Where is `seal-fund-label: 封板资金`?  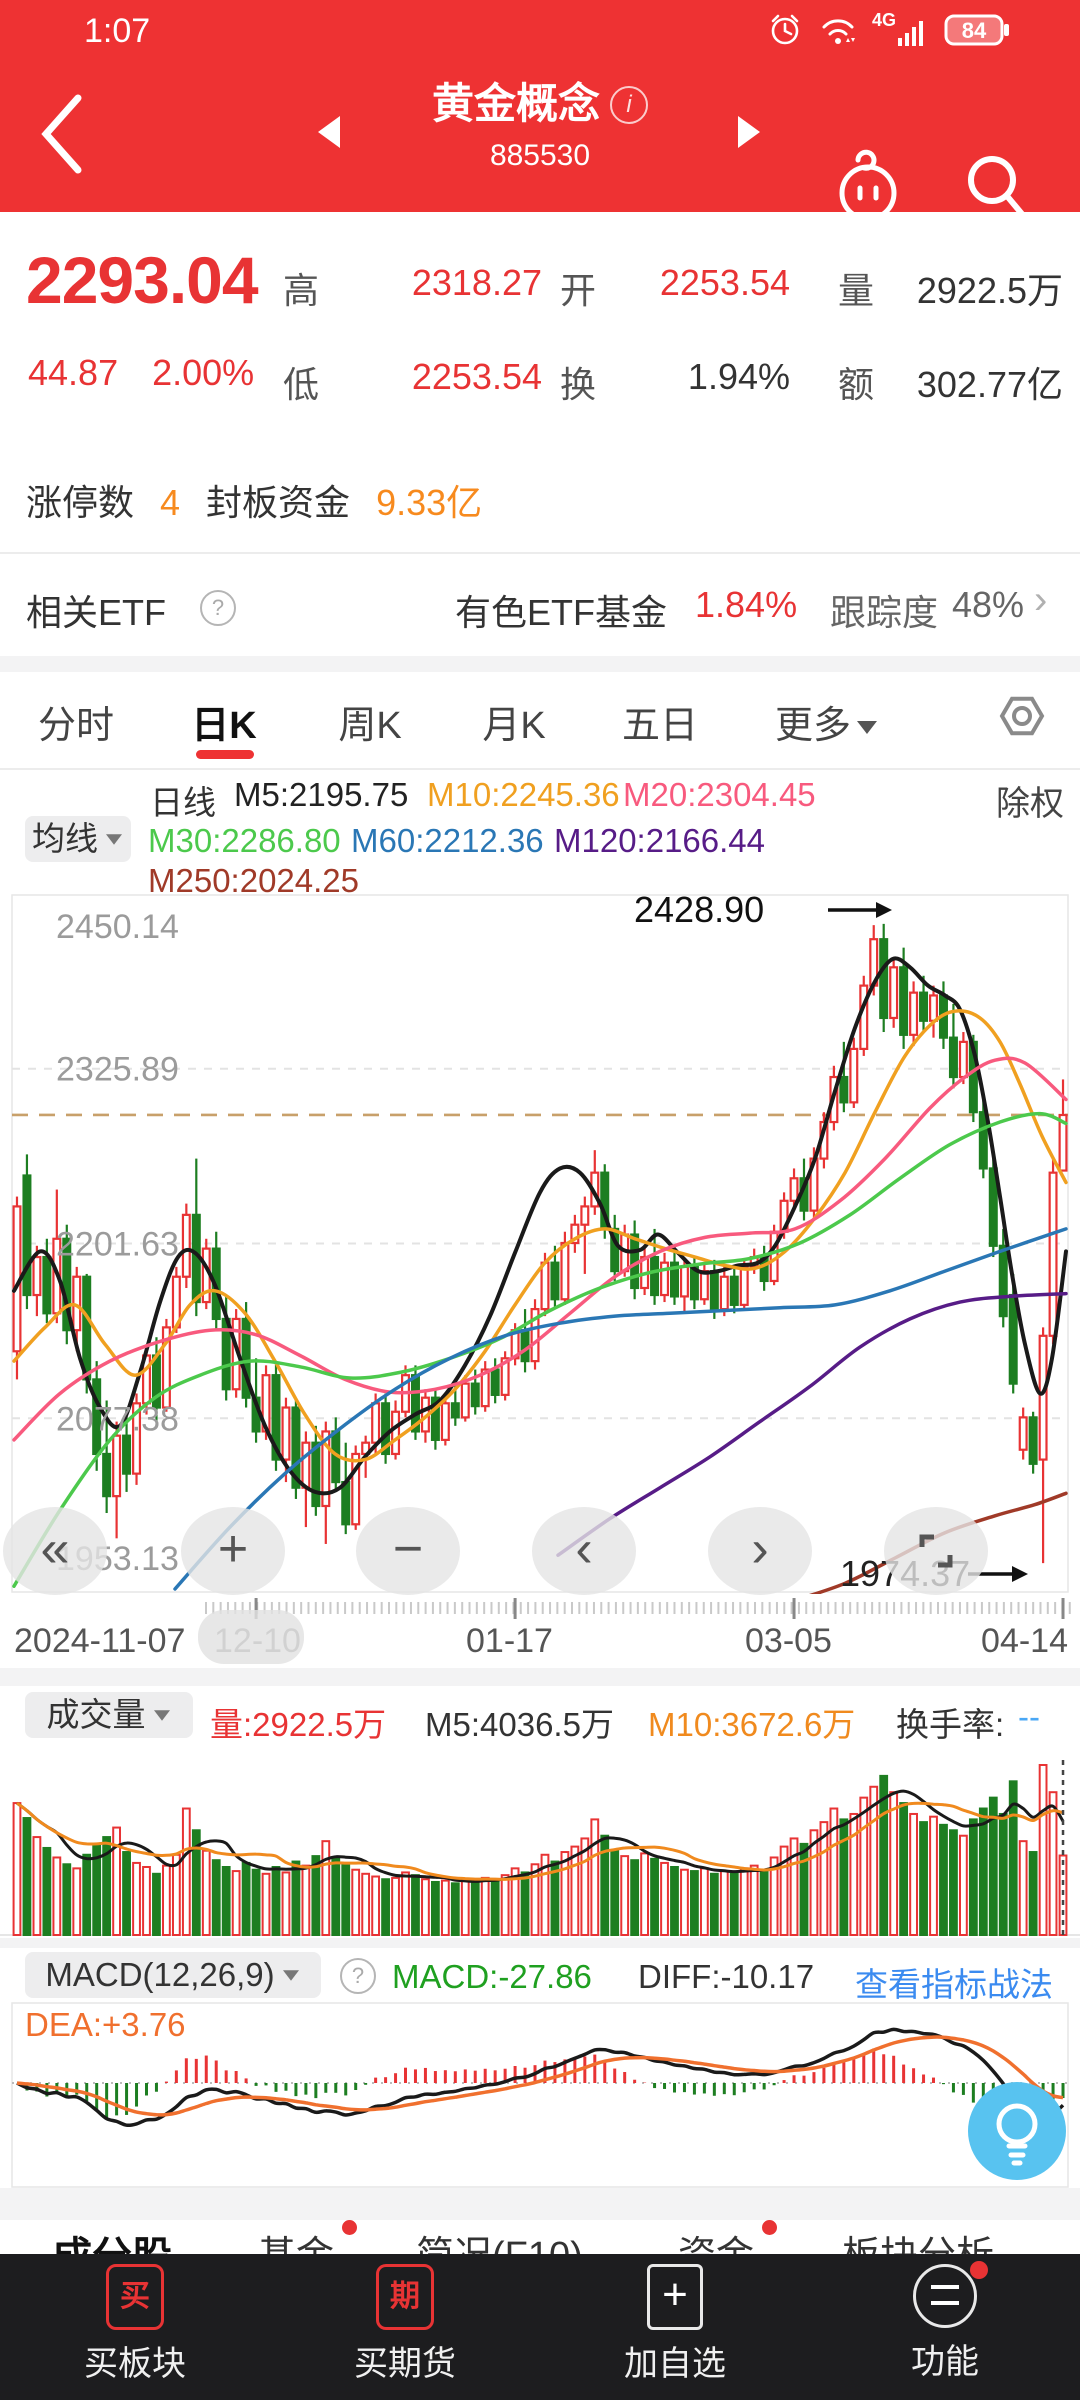 seal-fund-label: 封板资金 is located at coordinates (278, 502).